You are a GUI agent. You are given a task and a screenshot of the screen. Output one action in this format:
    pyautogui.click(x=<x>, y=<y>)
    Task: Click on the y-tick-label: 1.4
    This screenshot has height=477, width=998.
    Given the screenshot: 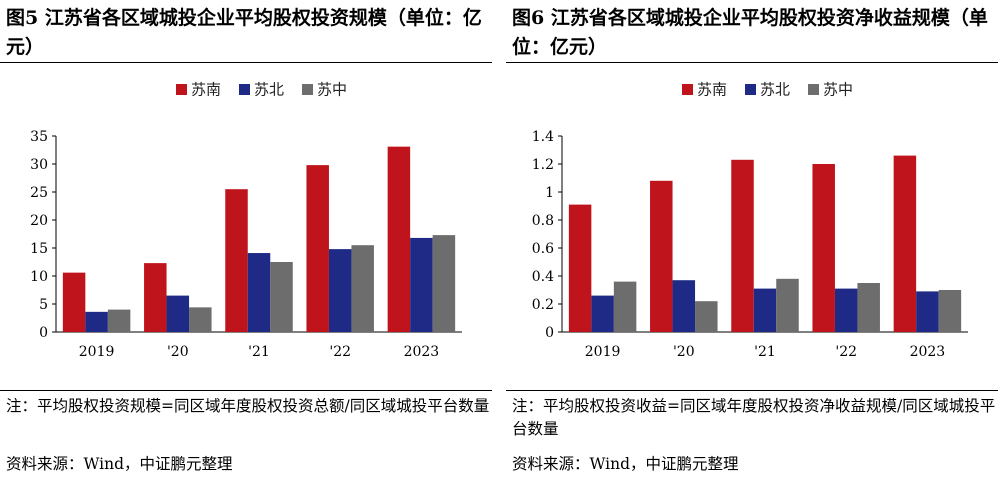 What is the action you would take?
    pyautogui.click(x=543, y=137)
    